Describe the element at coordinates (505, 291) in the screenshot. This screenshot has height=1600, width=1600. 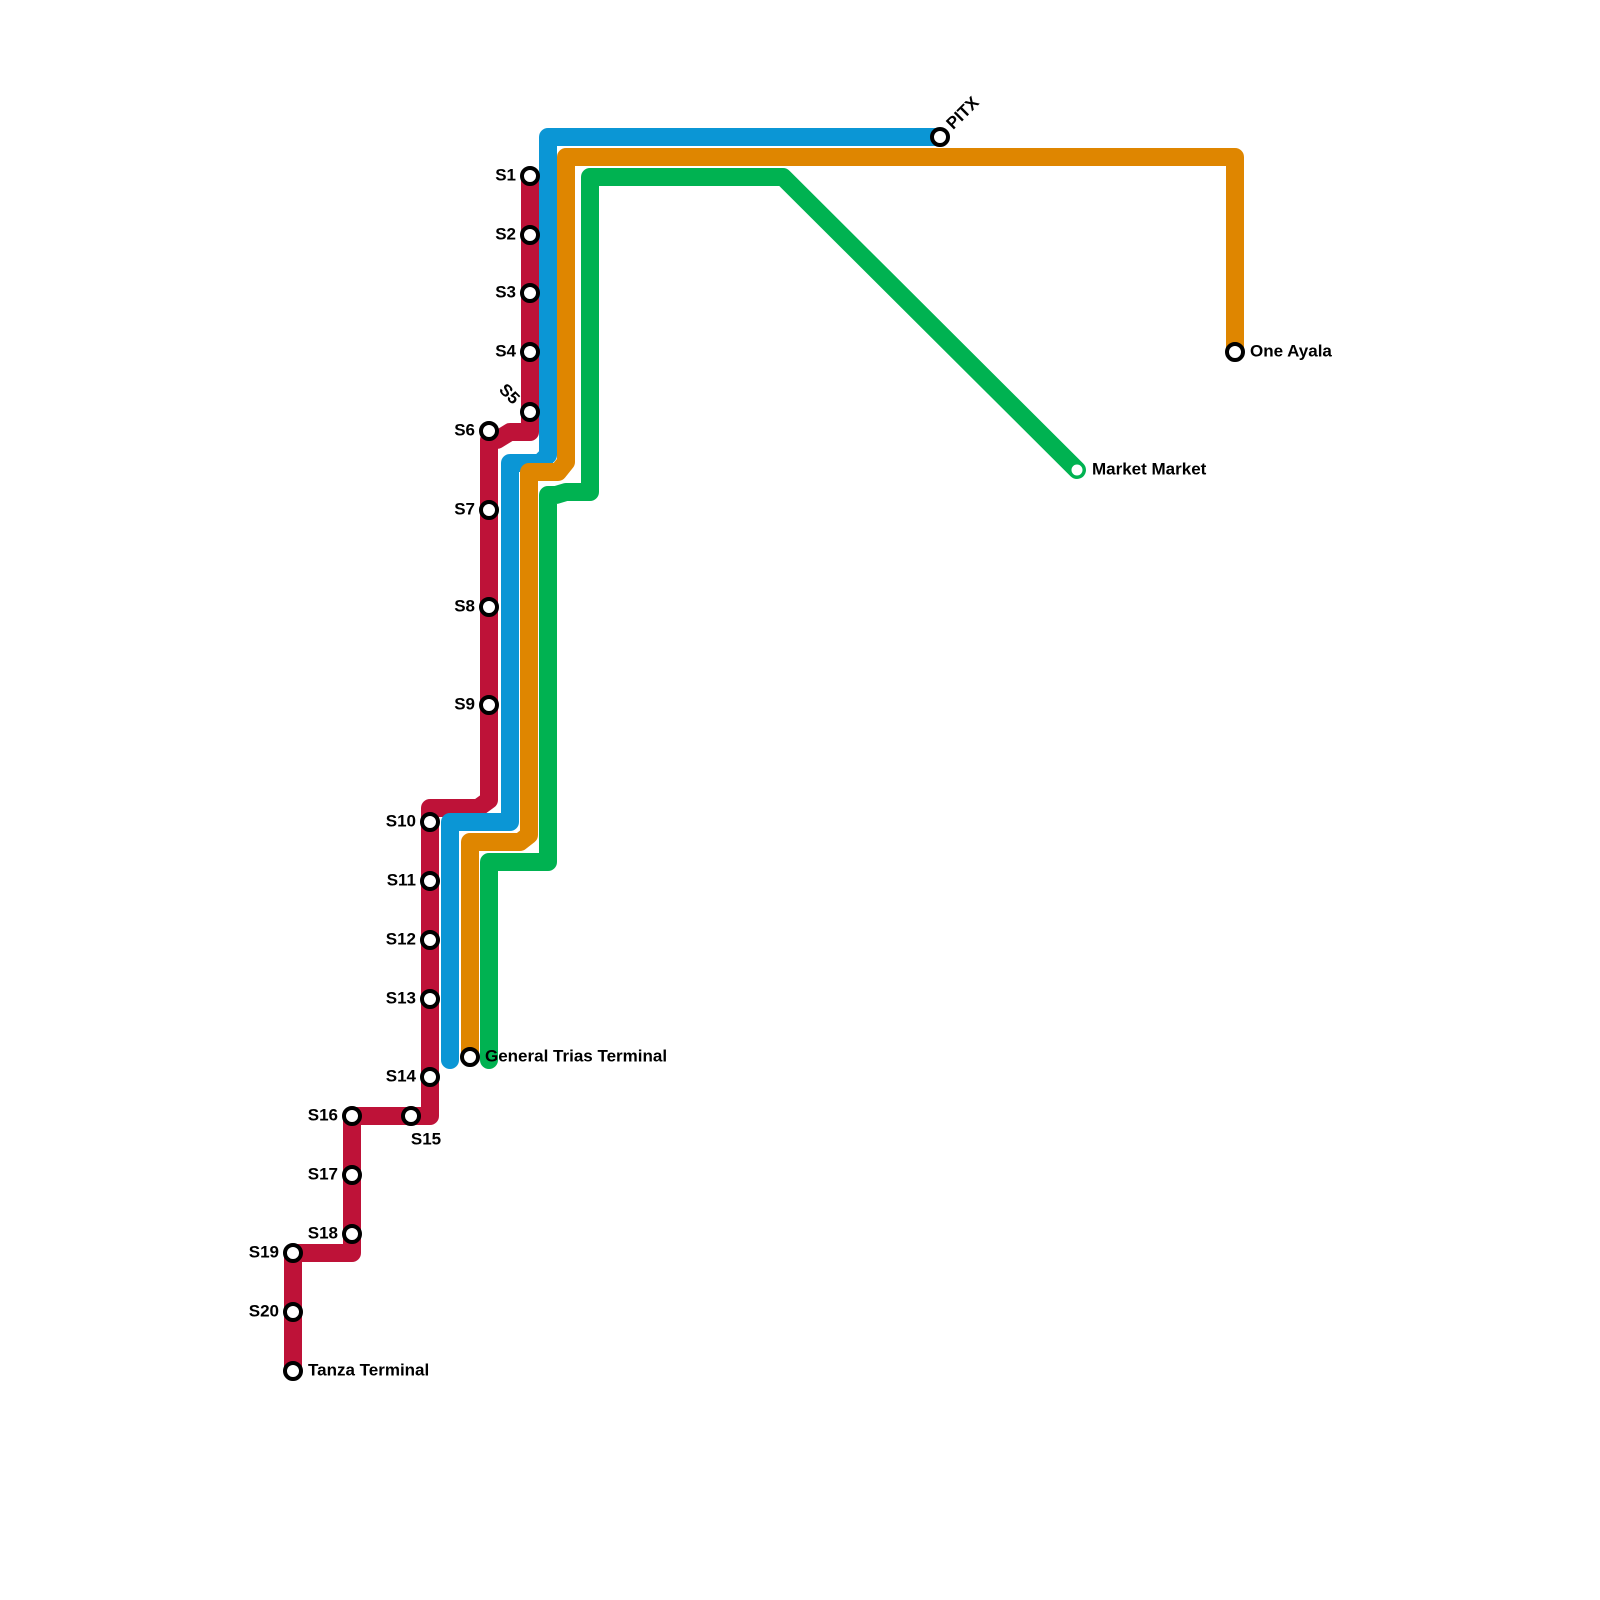
I see `station-label: S3` at that location.